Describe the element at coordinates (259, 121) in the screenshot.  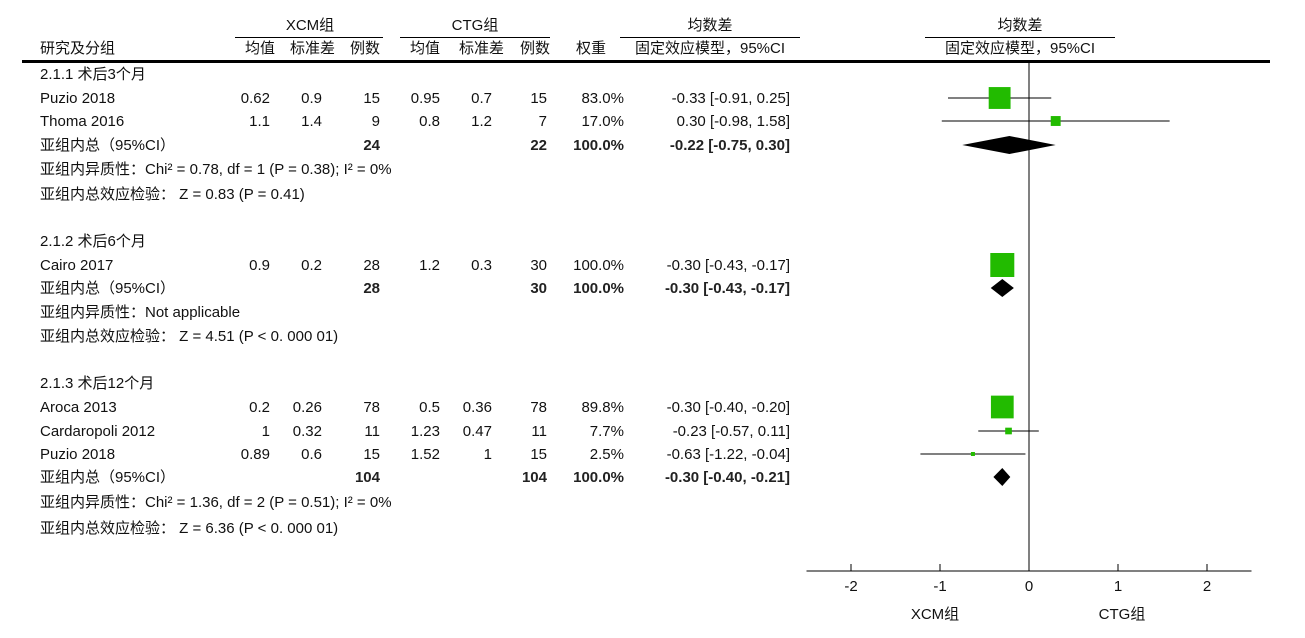
I see `mean1: 1.1` at that location.